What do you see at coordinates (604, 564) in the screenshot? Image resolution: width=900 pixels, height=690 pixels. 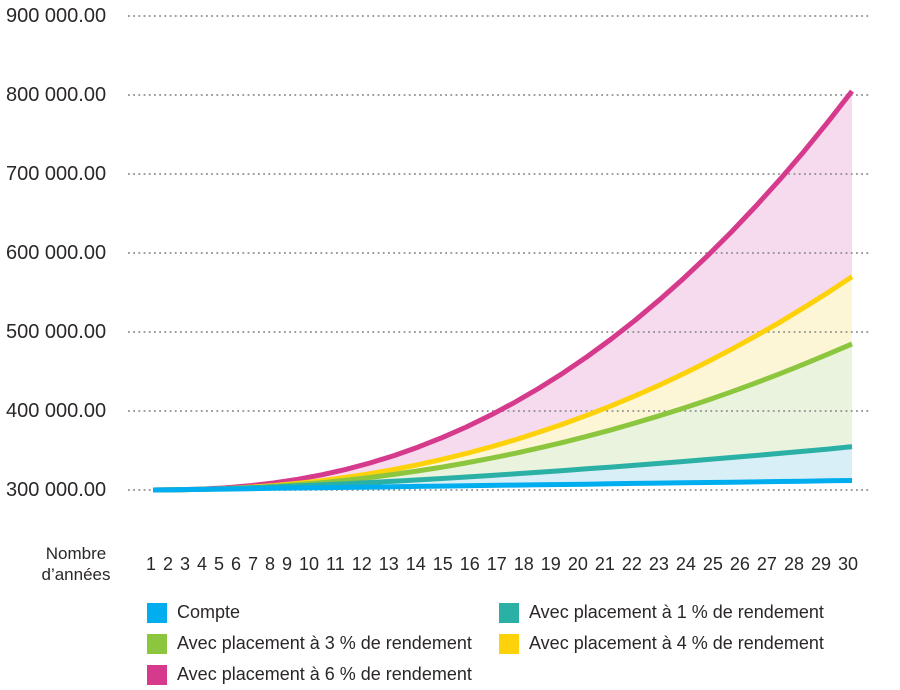 I see `x-tick-label: 21` at bounding box center [604, 564].